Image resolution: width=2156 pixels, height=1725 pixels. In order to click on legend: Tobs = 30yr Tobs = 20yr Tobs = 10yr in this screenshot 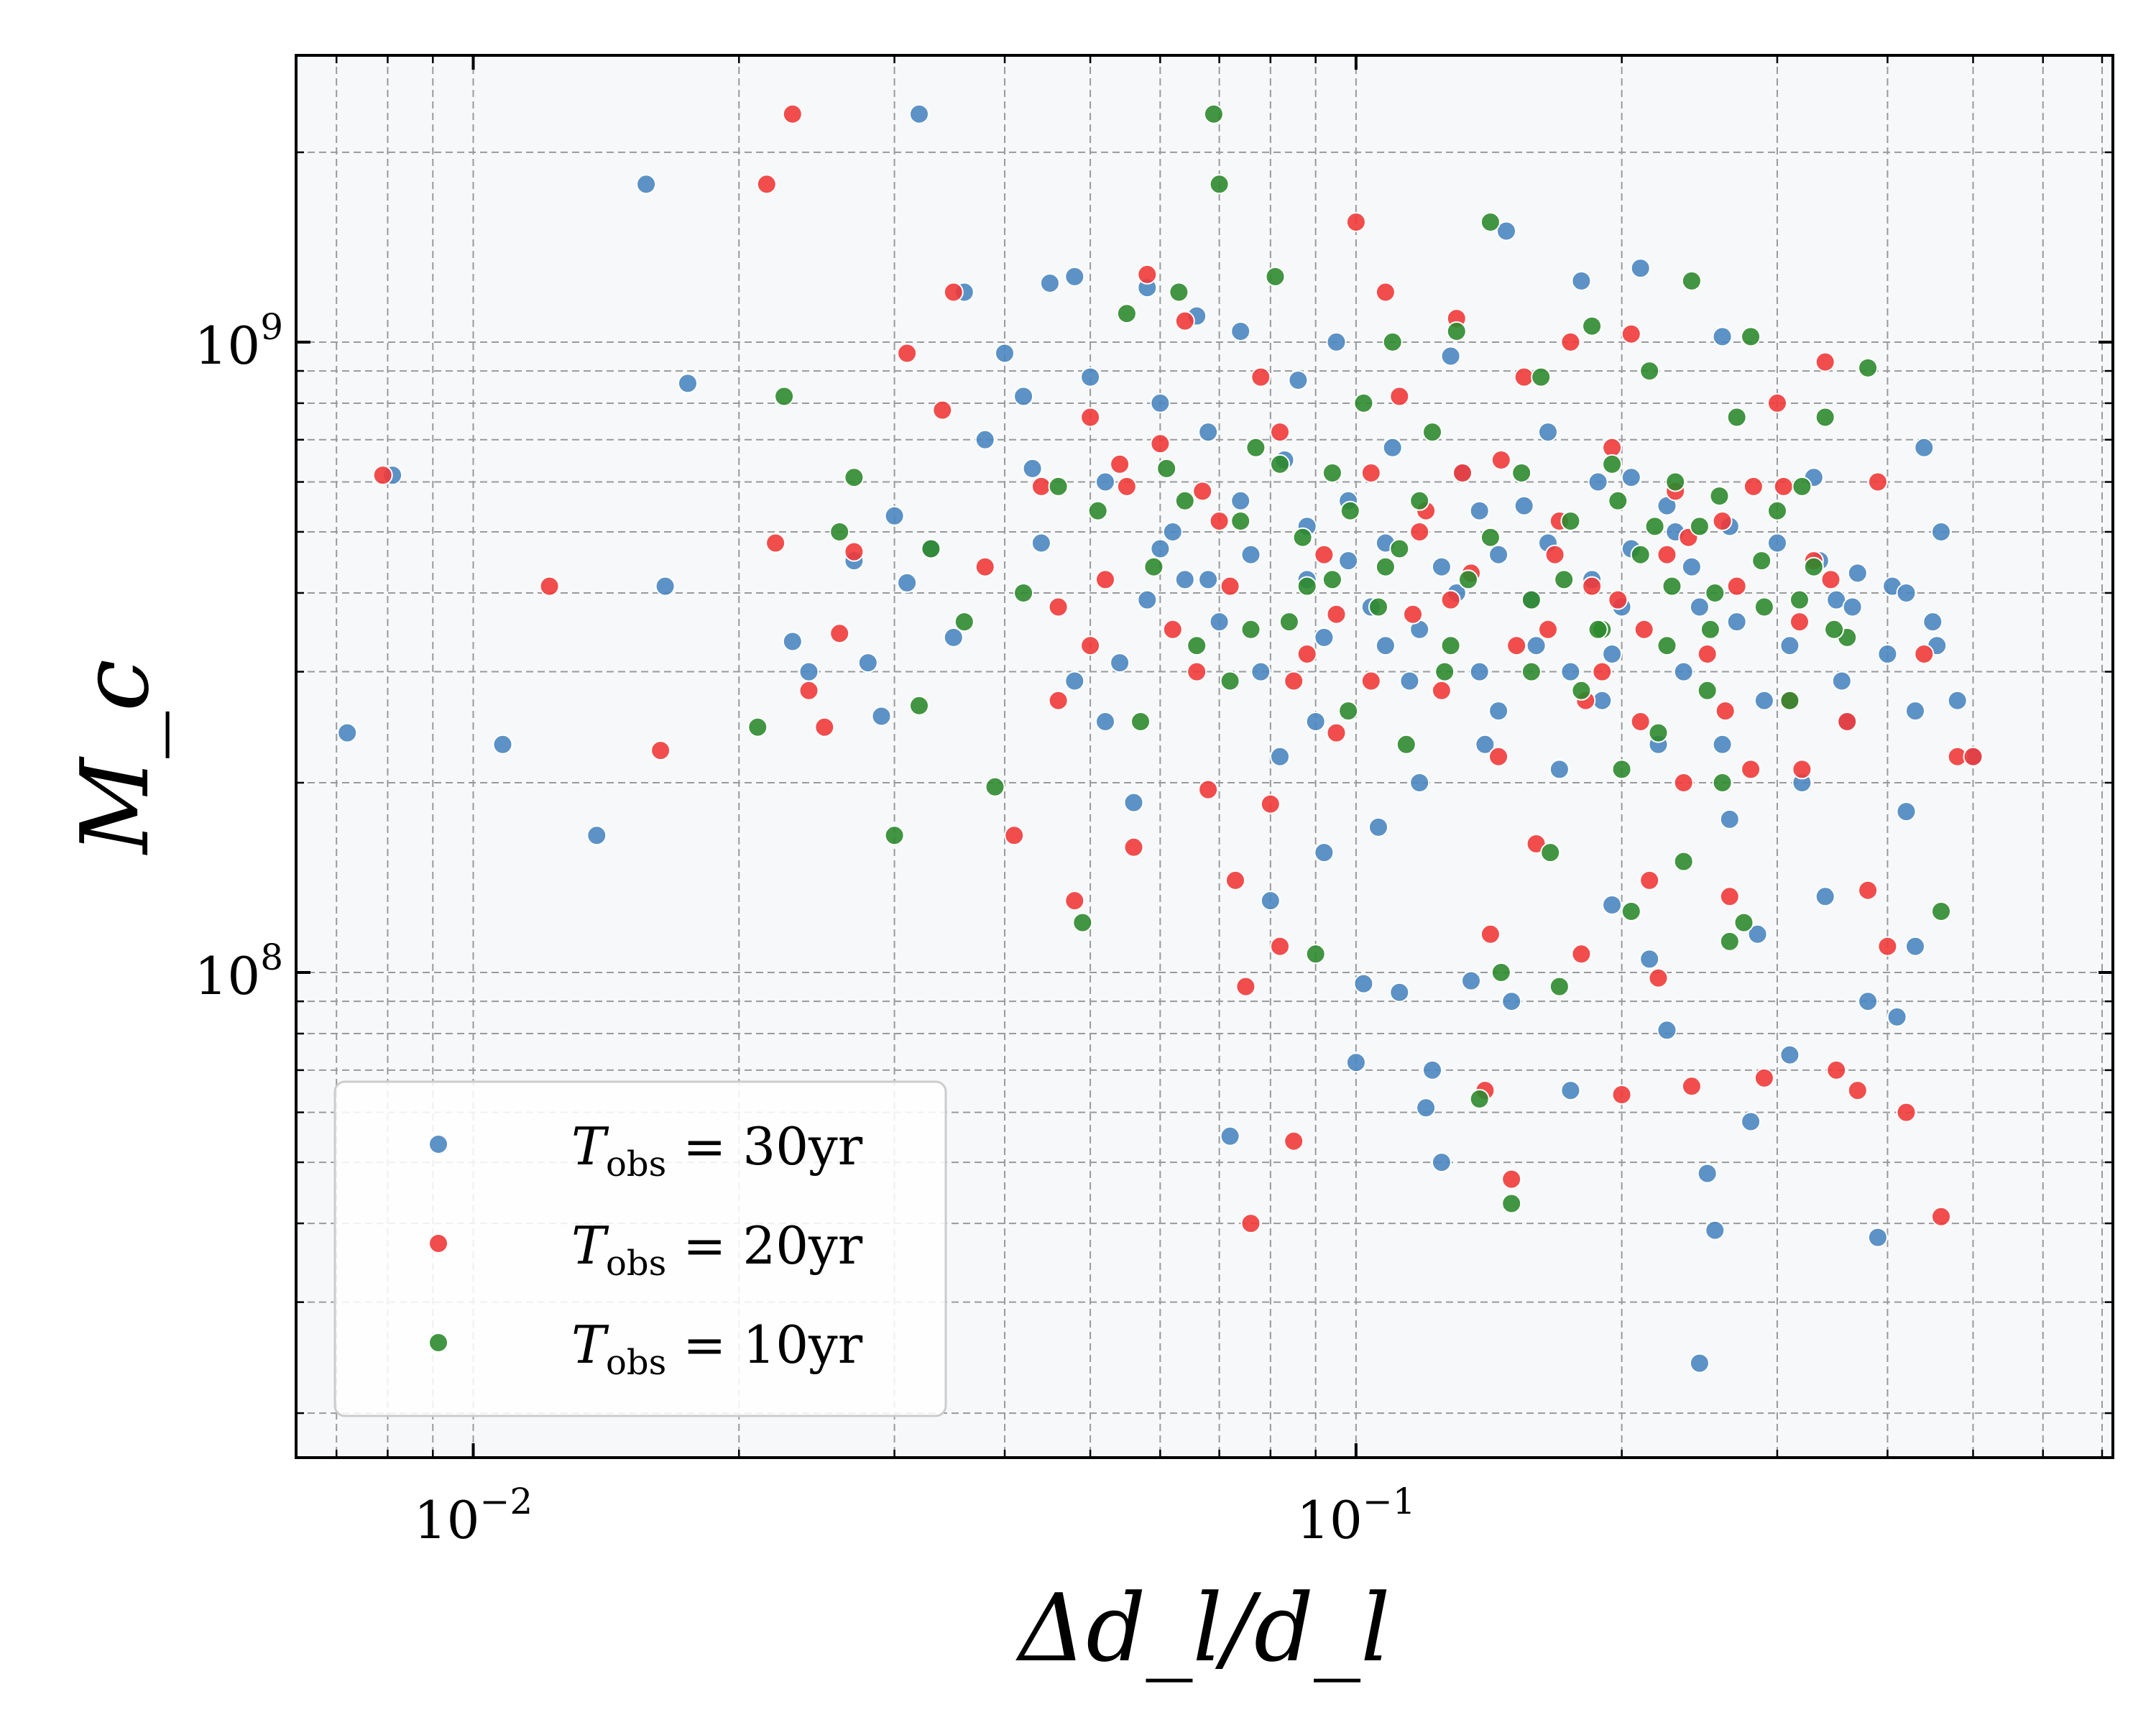, I will do `click(640, 1248)`.